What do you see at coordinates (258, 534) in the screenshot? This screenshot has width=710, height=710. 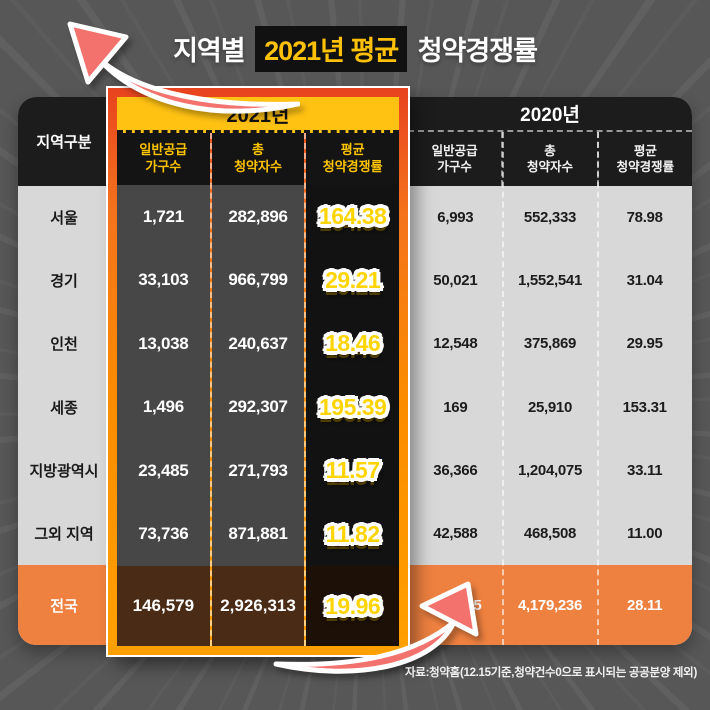 I see `cell-2021-subscribers: 871,881` at bounding box center [258, 534].